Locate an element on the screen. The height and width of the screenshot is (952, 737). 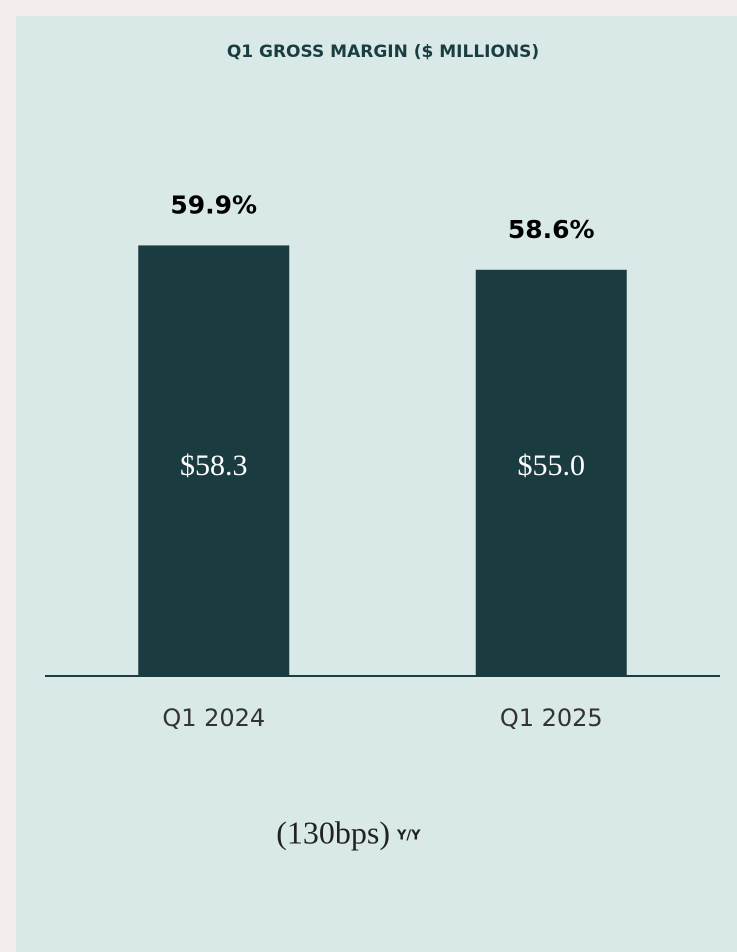
chart-title: Q1 GROSS MARGIN ($ MILLIONS) is located at coordinates (383, 52).